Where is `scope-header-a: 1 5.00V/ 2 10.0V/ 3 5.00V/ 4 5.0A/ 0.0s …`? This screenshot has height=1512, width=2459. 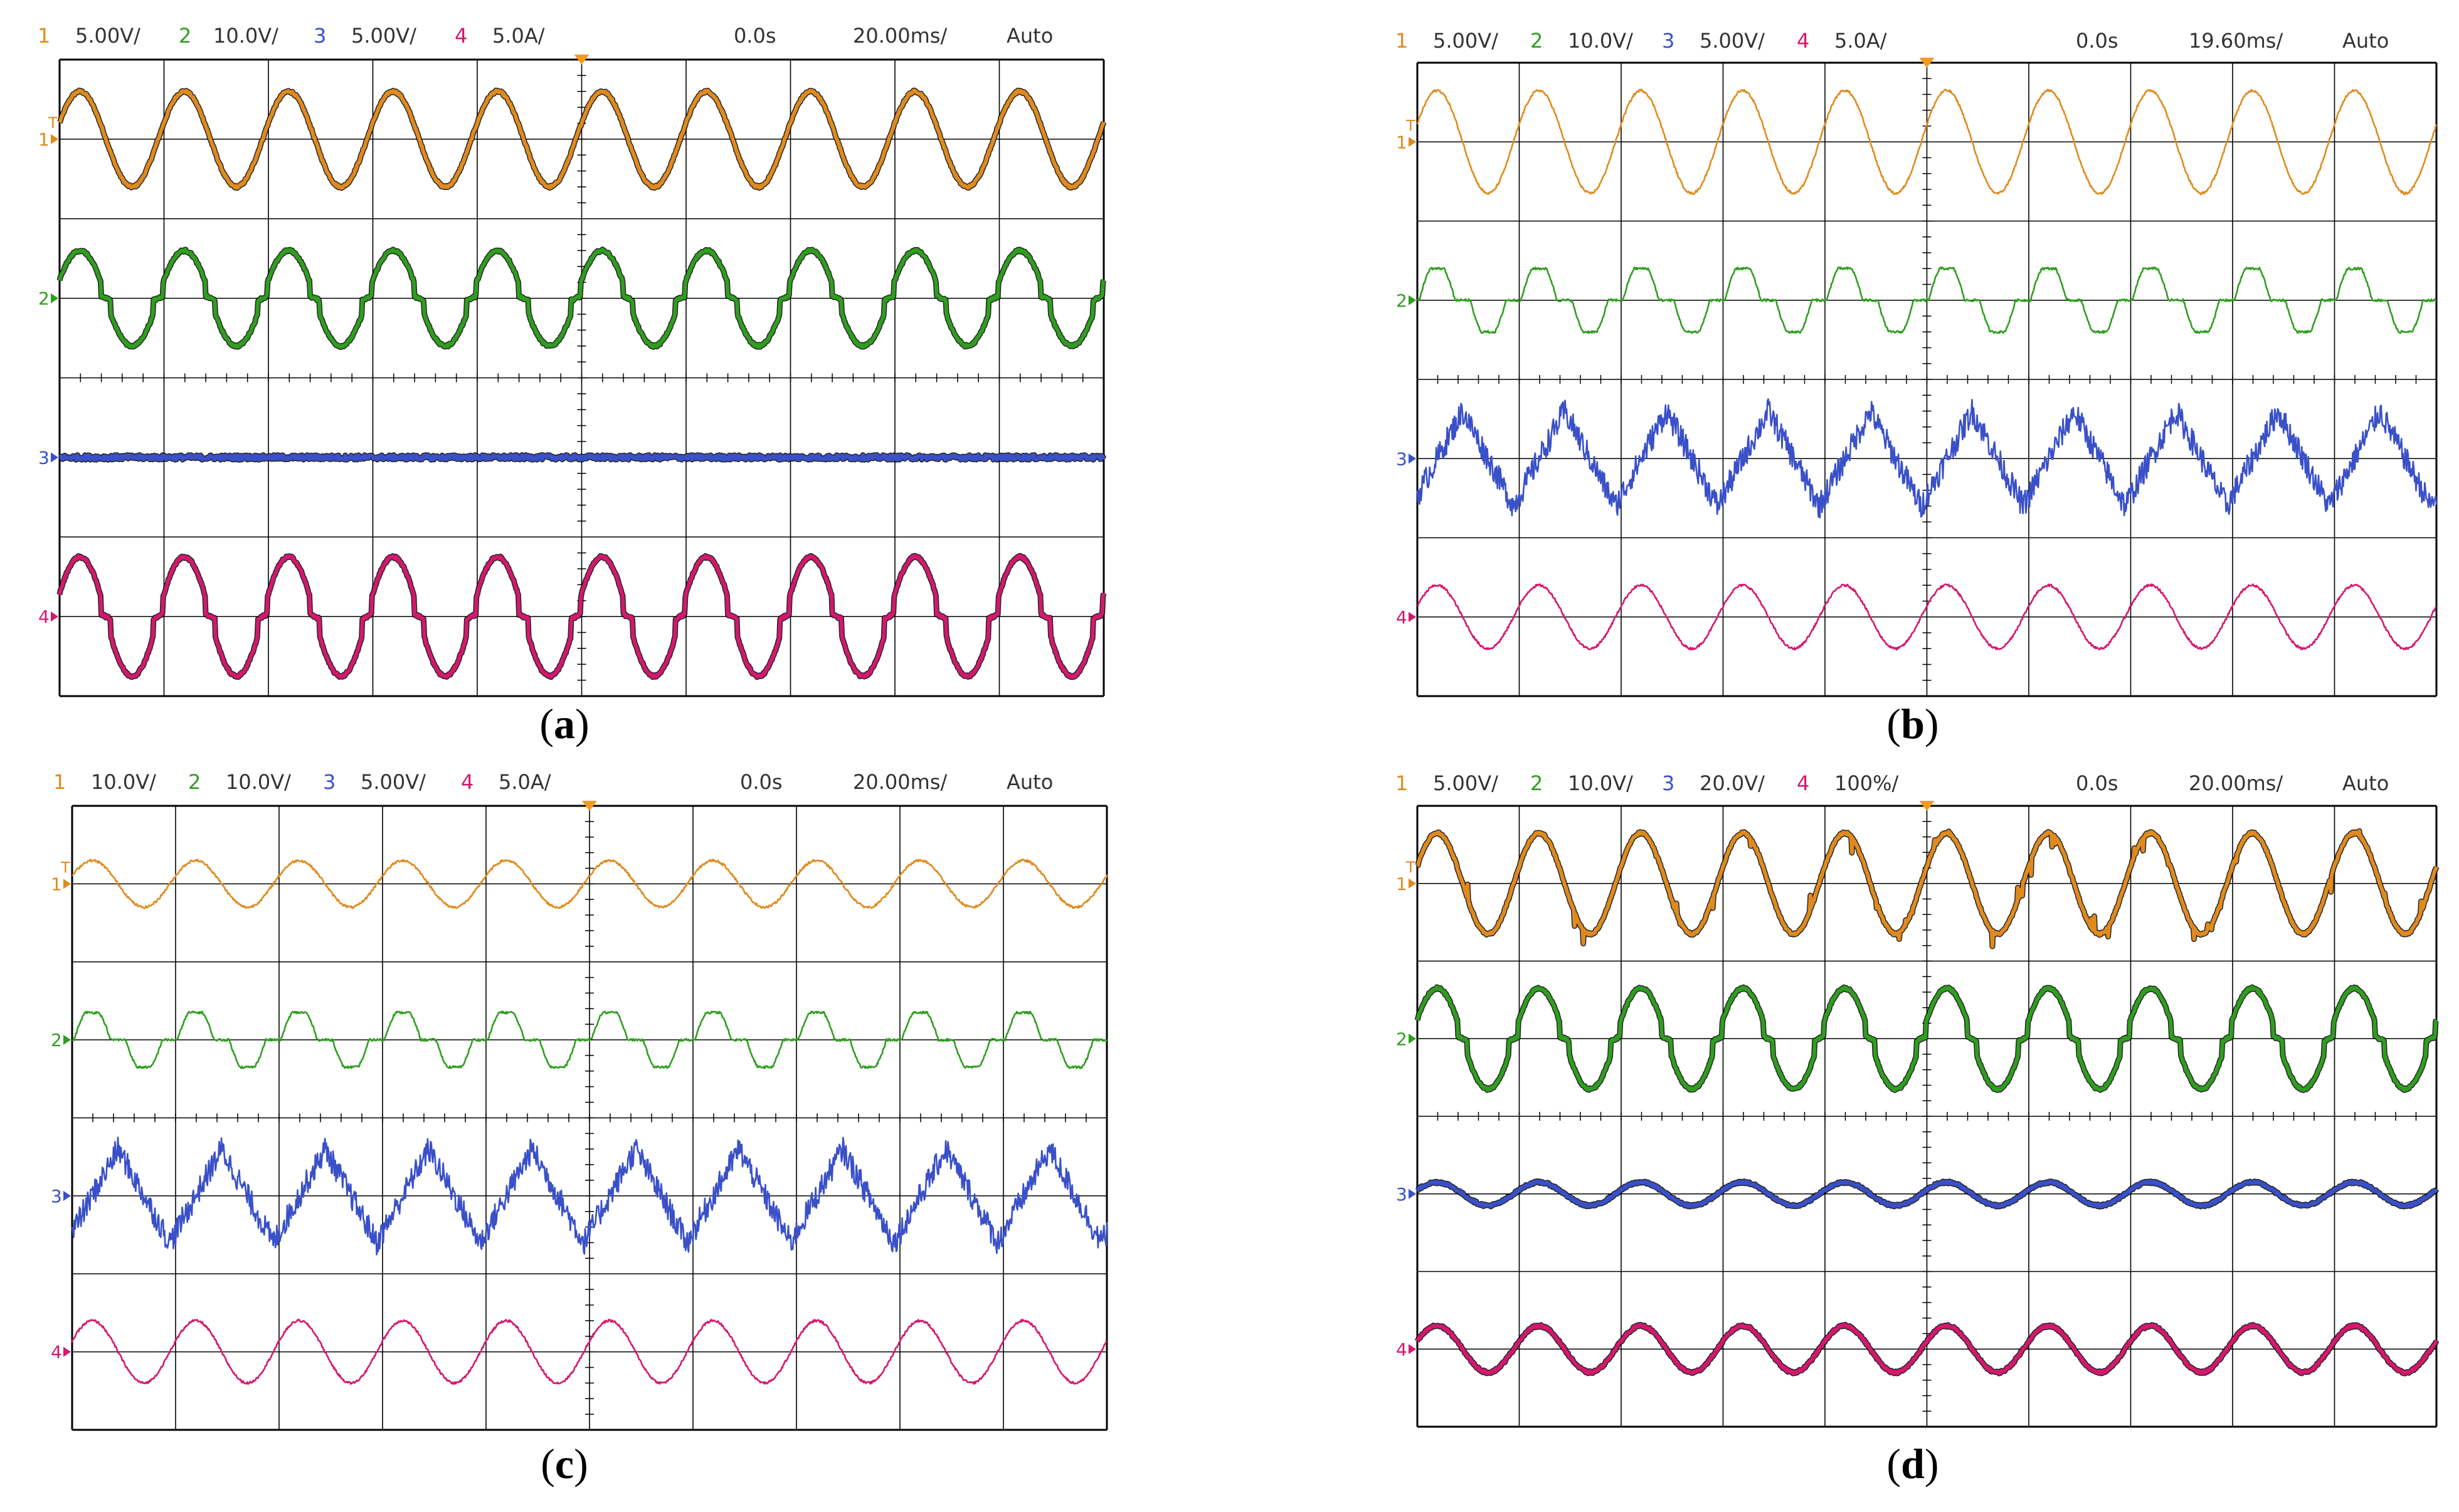 scope-header-a: 1 5.00V/ 2 10.0V/ 3 5.00V/ 4 5.0A/ 0.0s … is located at coordinates (577, 37).